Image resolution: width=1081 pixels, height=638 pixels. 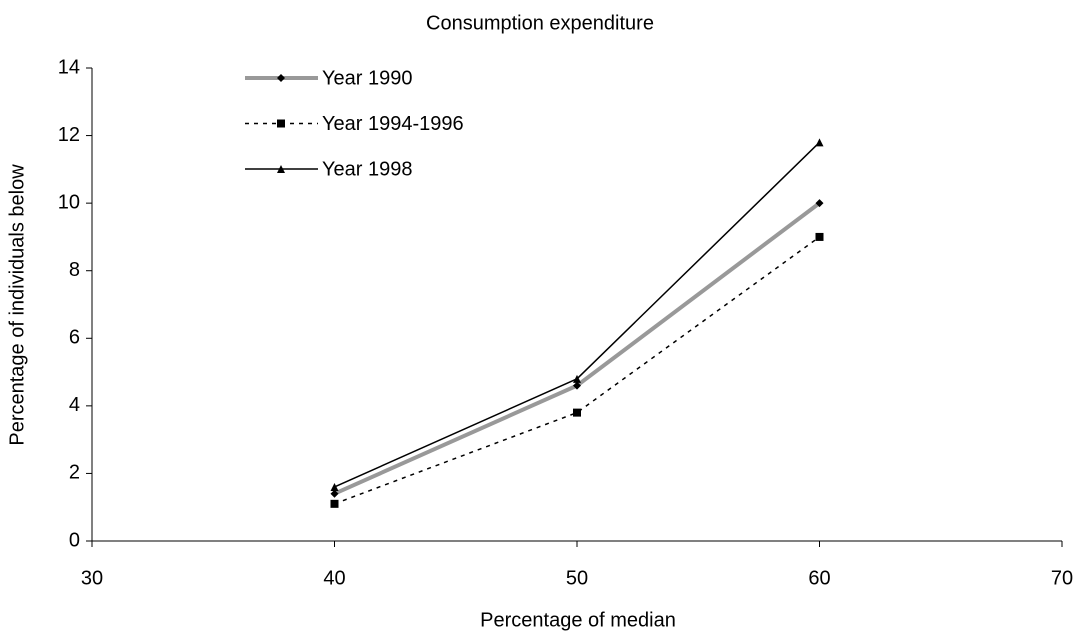 I want to click on y-tick-label: 10, so click(x=69, y=202).